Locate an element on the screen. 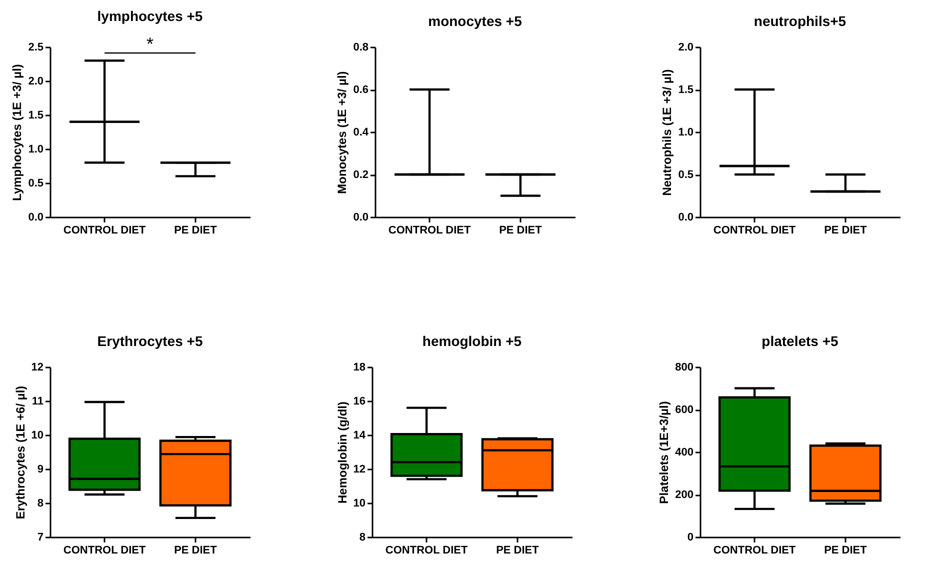 This screenshot has height=573, width=928. y-tick-label: 0.4 is located at coordinates (361, 132).